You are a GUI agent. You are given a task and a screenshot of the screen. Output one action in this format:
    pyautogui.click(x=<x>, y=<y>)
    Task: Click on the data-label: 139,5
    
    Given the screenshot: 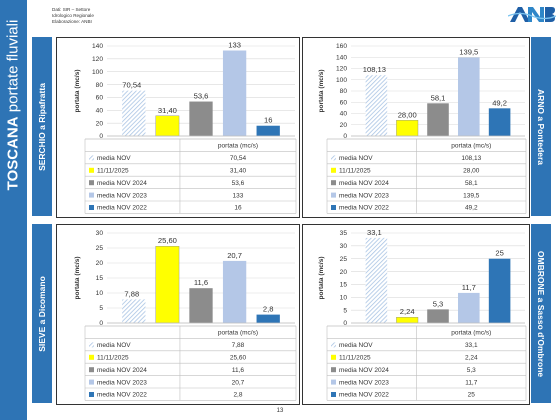 What is the action you would take?
    pyautogui.click(x=468, y=52)
    